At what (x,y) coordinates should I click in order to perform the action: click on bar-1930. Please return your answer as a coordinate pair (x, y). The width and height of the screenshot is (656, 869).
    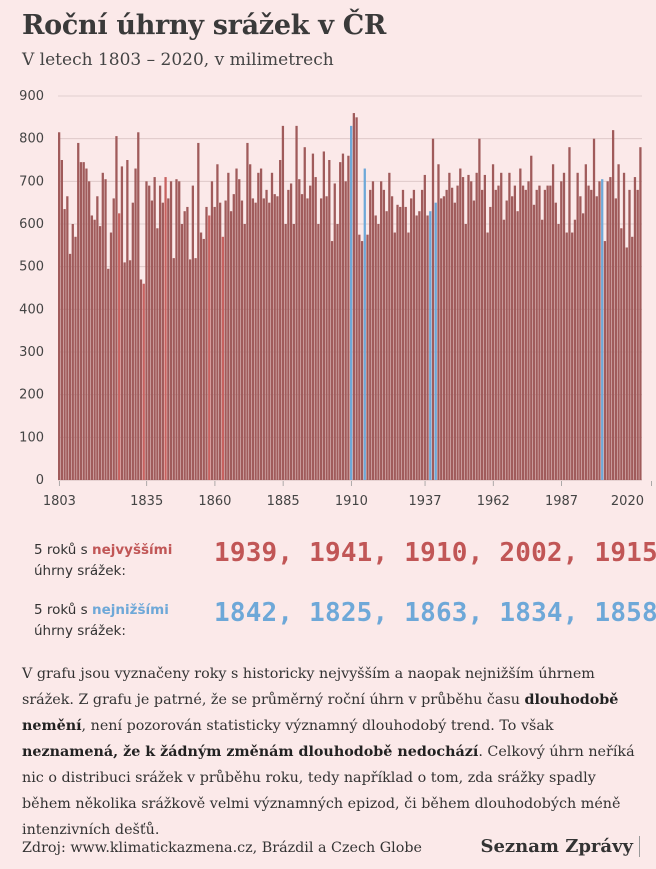
    Looking at the image, I should click on (405, 343).